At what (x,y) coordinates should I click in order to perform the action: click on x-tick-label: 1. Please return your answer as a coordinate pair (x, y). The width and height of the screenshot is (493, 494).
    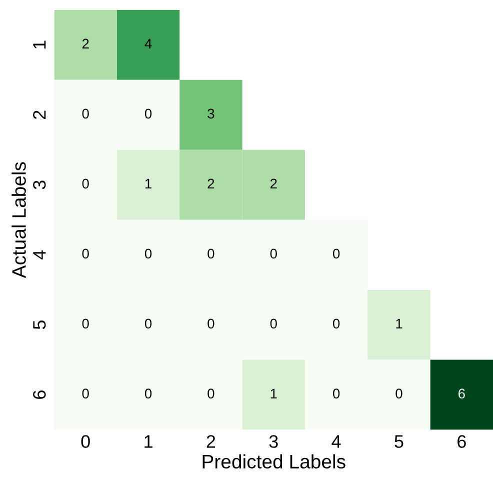
    Looking at the image, I should click on (148, 441).